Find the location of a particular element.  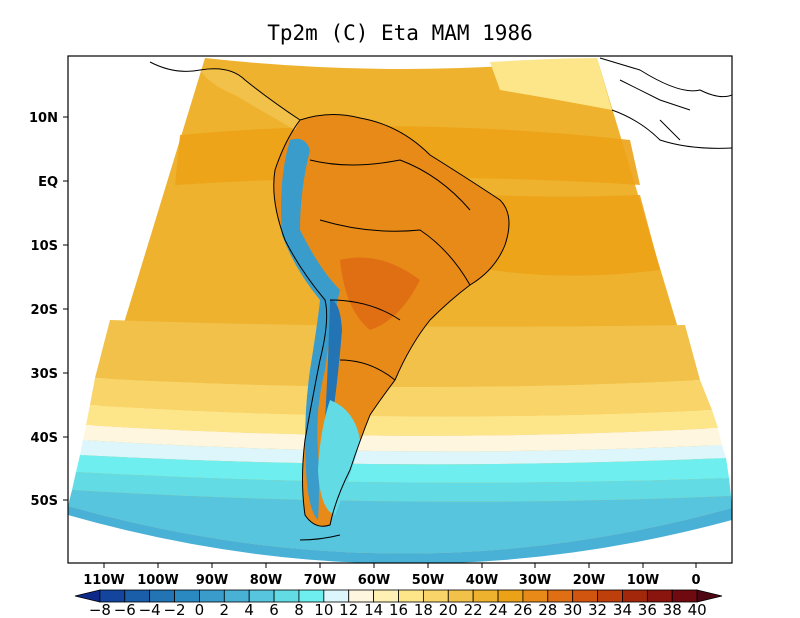

y-tick-label: 40S is located at coordinates (44, 438).